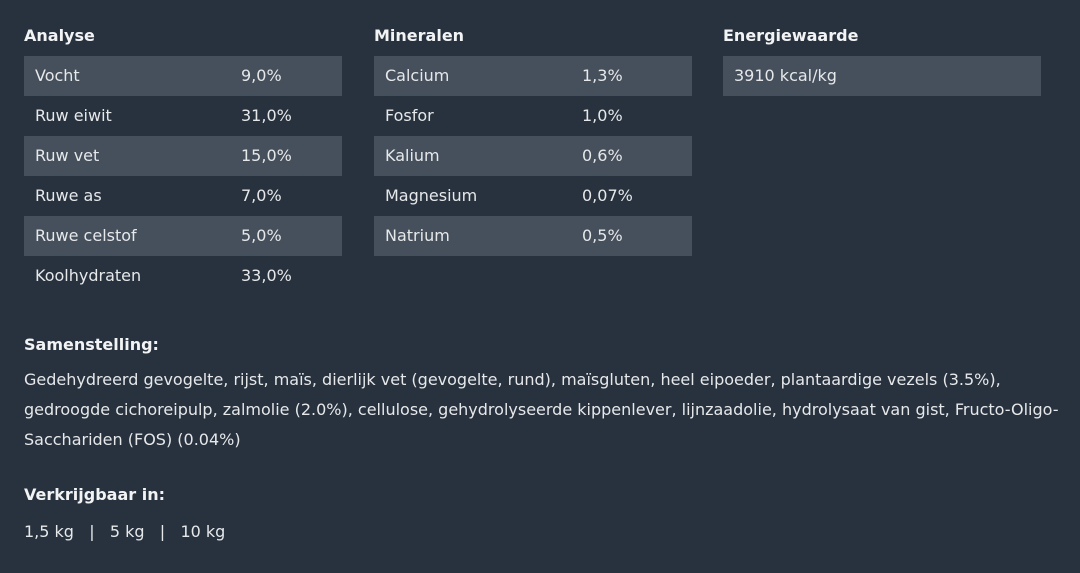 Image resolution: width=1080 pixels, height=573 pixels. What do you see at coordinates (602, 75) in the screenshot?
I see `row-value: 1,3%` at bounding box center [602, 75].